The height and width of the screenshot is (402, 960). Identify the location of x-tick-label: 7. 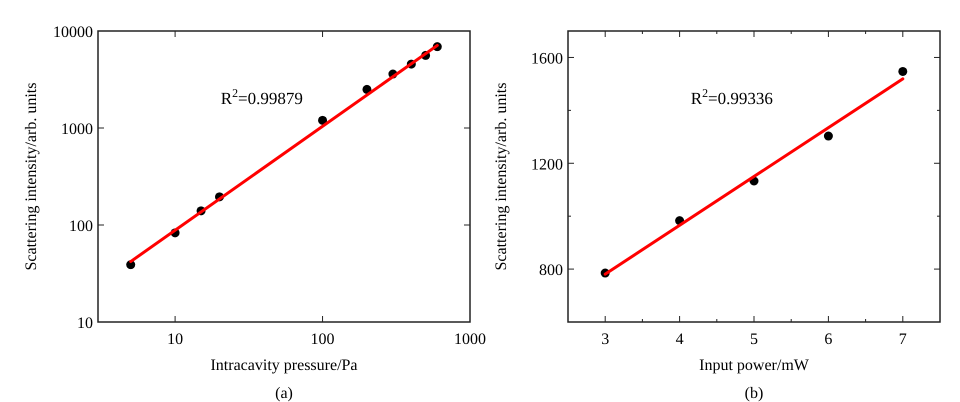
(902, 339).